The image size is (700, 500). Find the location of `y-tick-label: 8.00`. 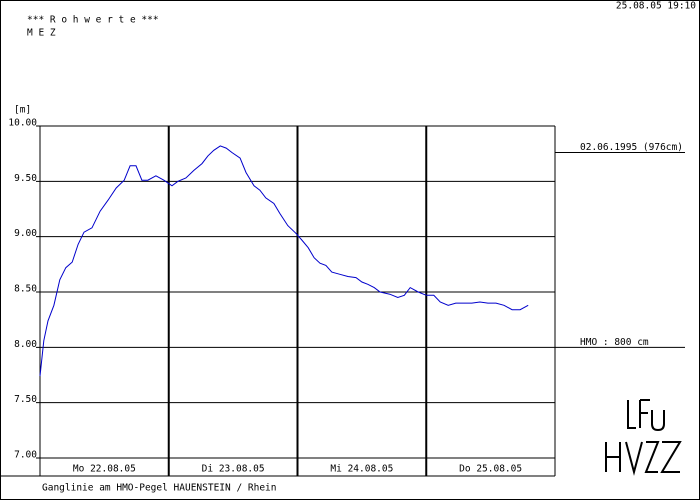

y-tick-label: 8.00 is located at coordinates (25, 344).